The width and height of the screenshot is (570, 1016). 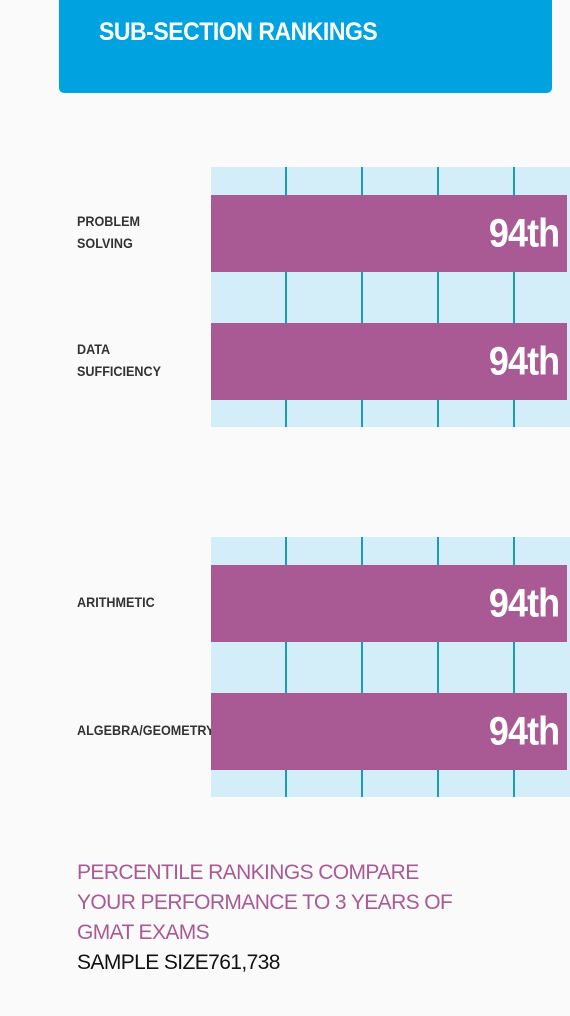 What do you see at coordinates (238, 32) in the screenshot?
I see `section-title: SUB-SECTION RANKINGS` at bounding box center [238, 32].